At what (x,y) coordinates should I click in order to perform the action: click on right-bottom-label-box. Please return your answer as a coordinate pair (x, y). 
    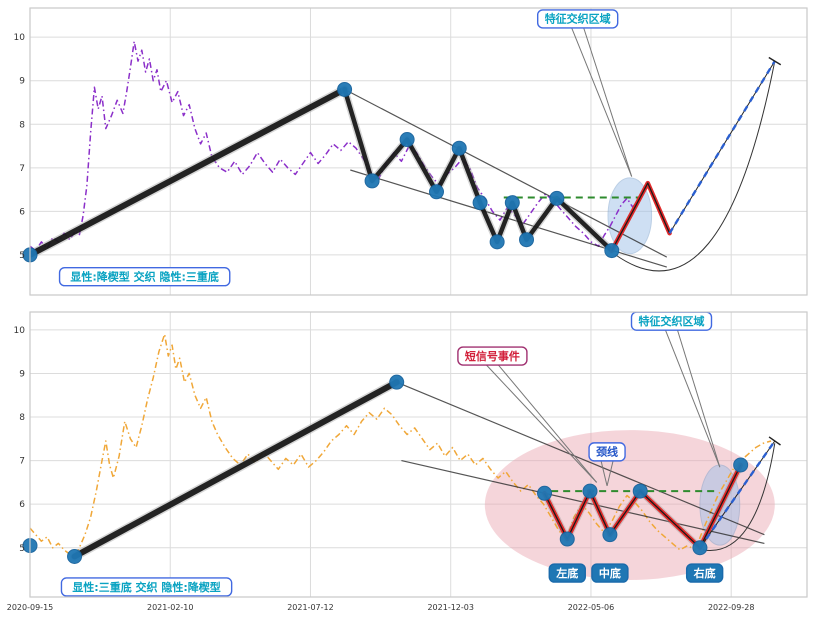
    Looking at the image, I should click on (704, 573).